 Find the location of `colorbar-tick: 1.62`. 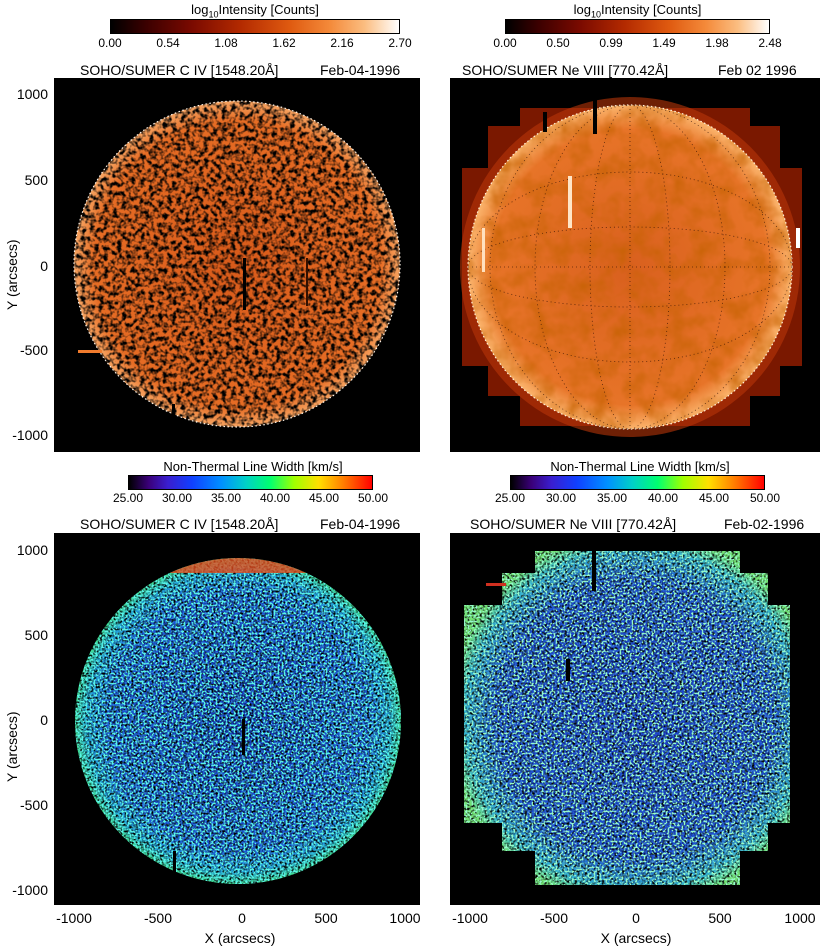

colorbar-tick: 1.62 is located at coordinates (284, 43).